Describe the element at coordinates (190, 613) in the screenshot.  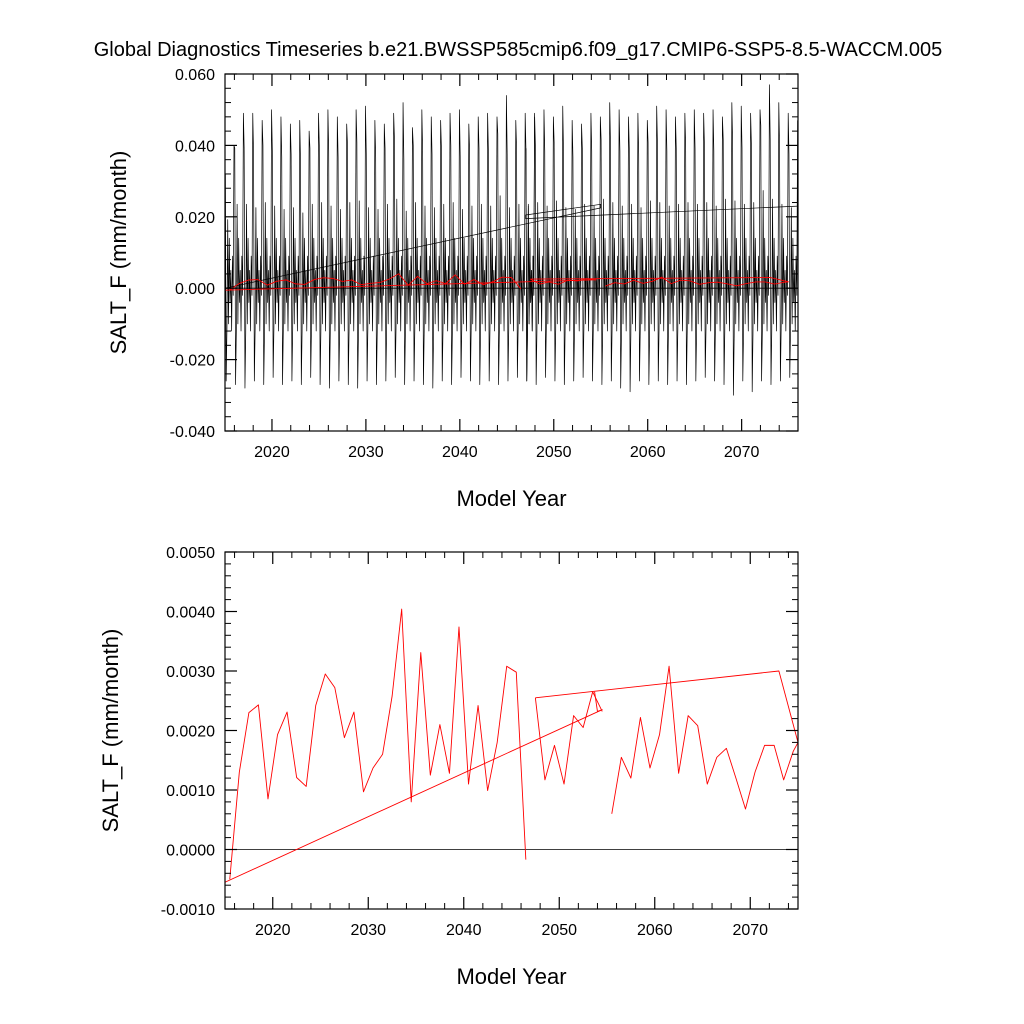
I see `bottom-y-tick-label: 0.0040` at that location.